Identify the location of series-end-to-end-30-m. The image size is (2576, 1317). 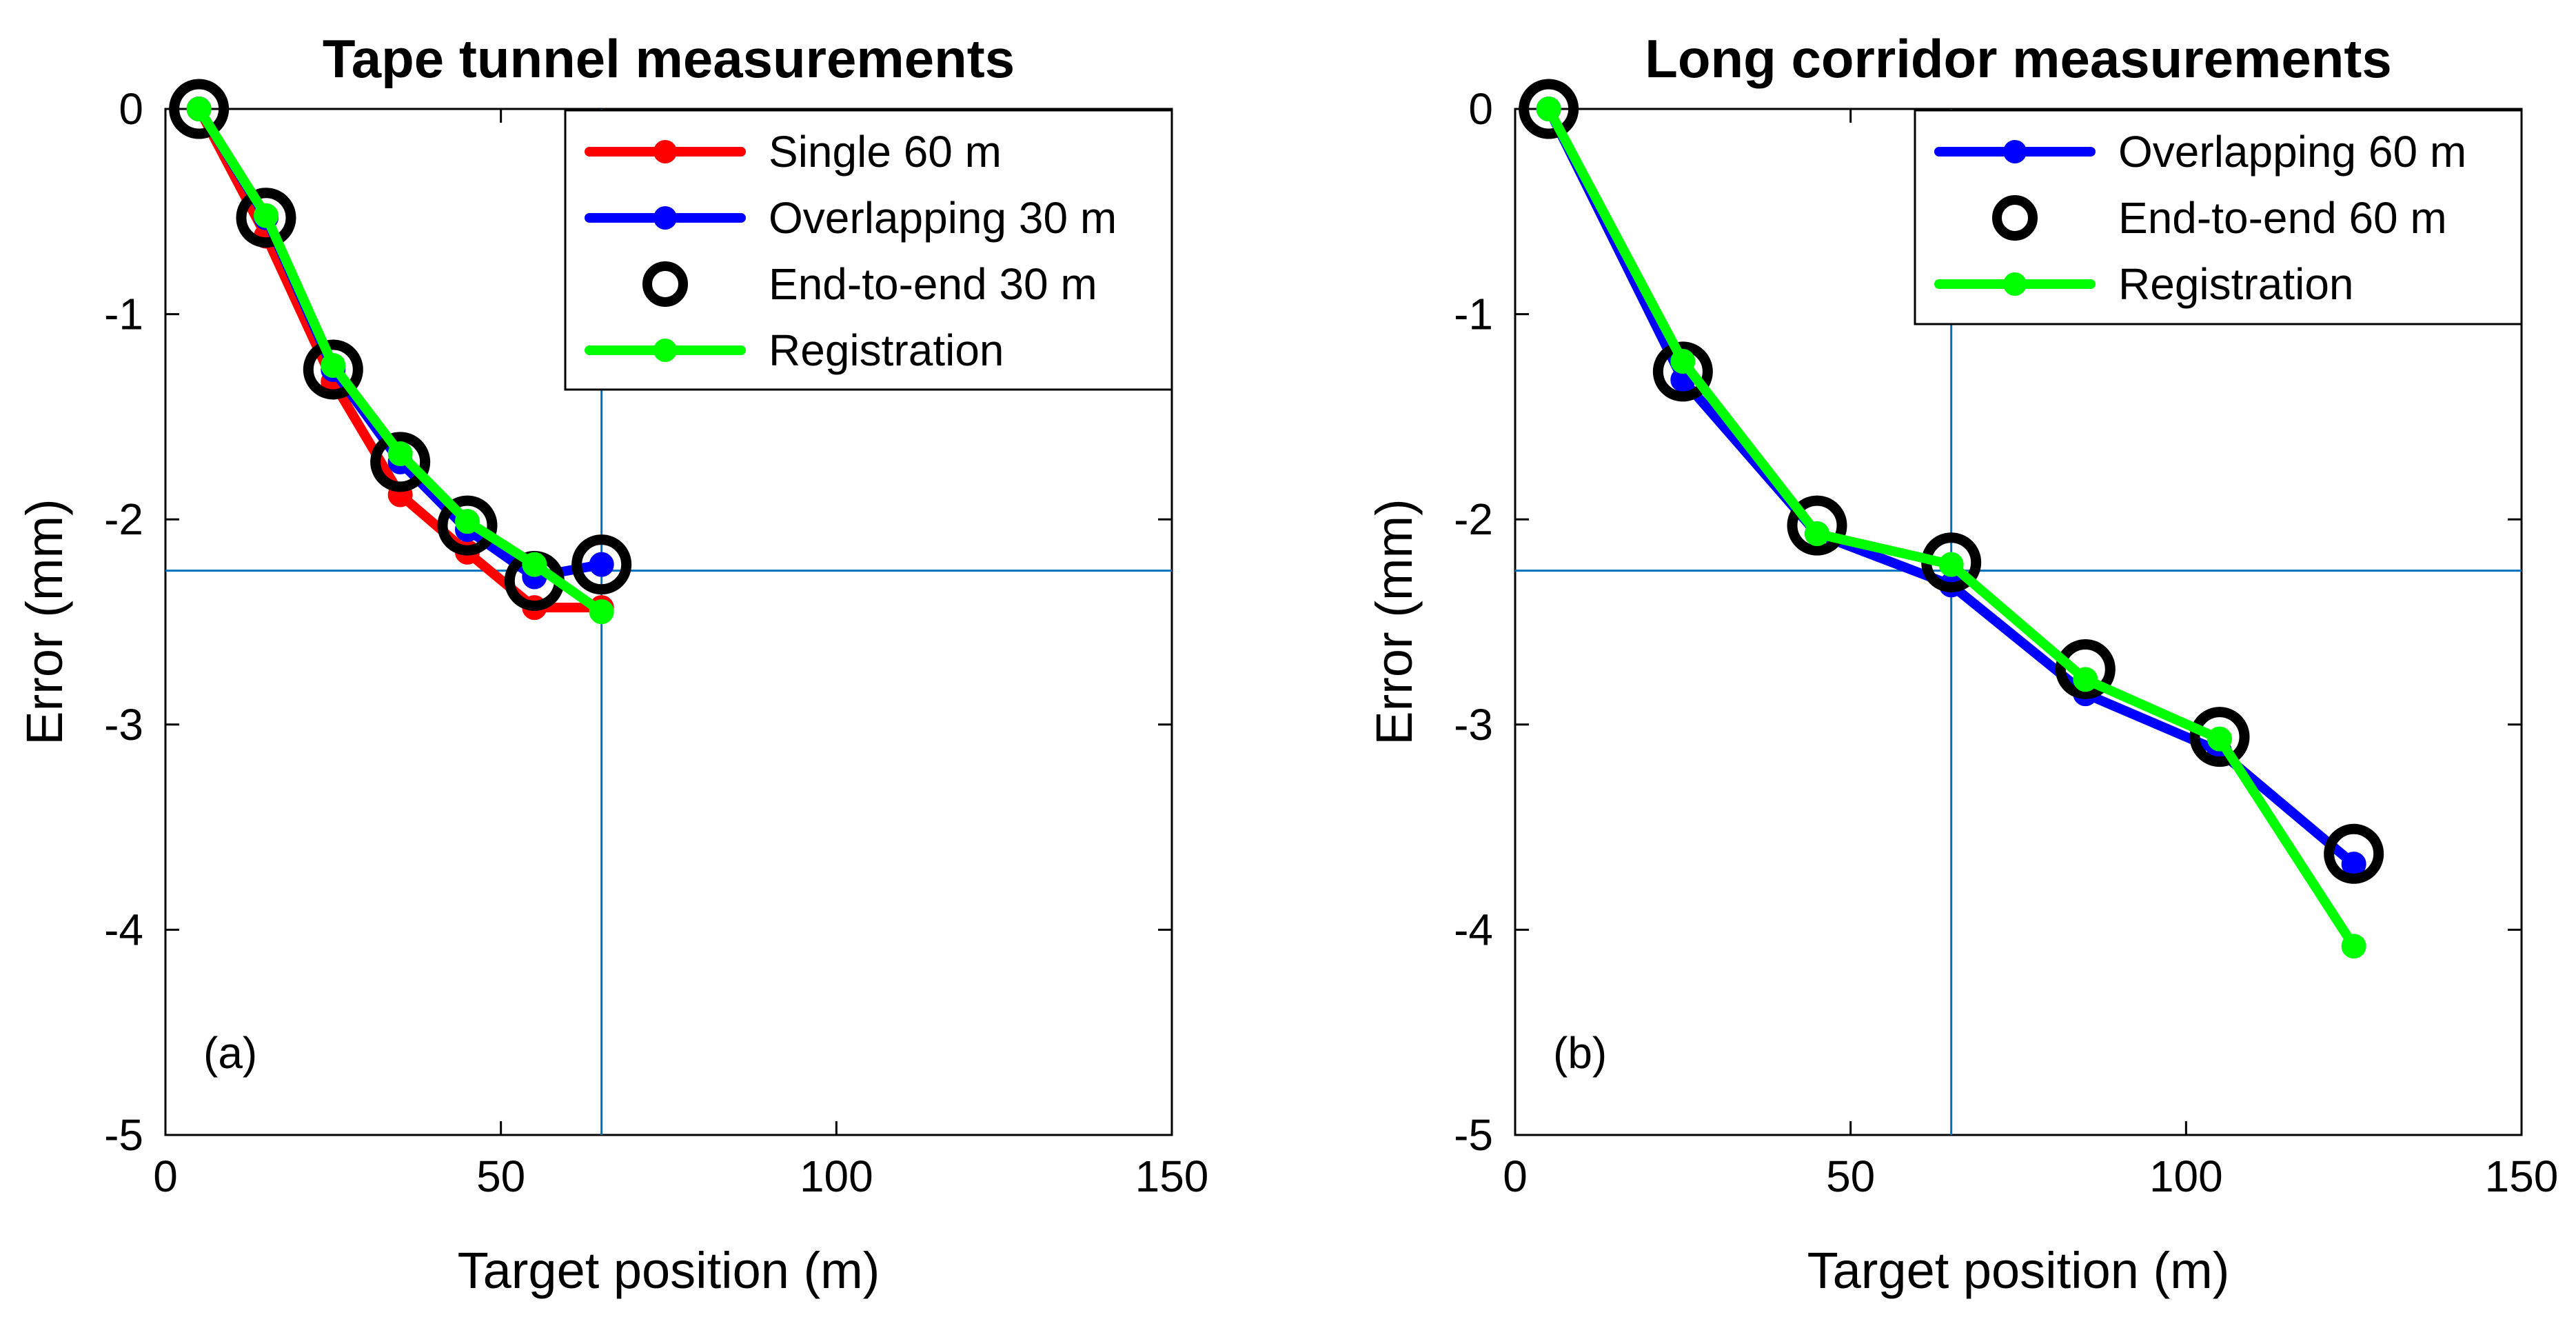
(400, 345).